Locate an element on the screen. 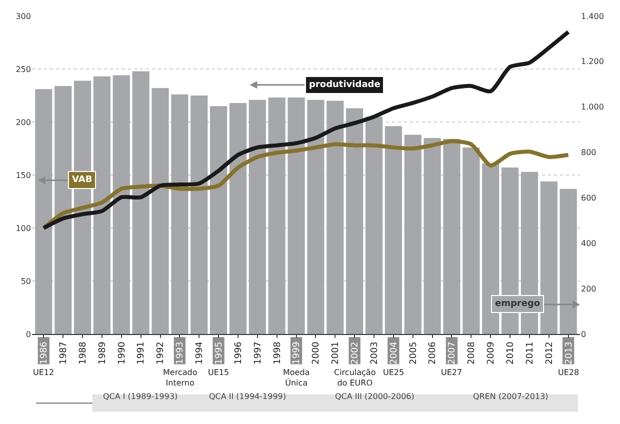 Image resolution: width=620 pixels, height=424 pixels. x-tick-label: 2012 is located at coordinates (549, 353).